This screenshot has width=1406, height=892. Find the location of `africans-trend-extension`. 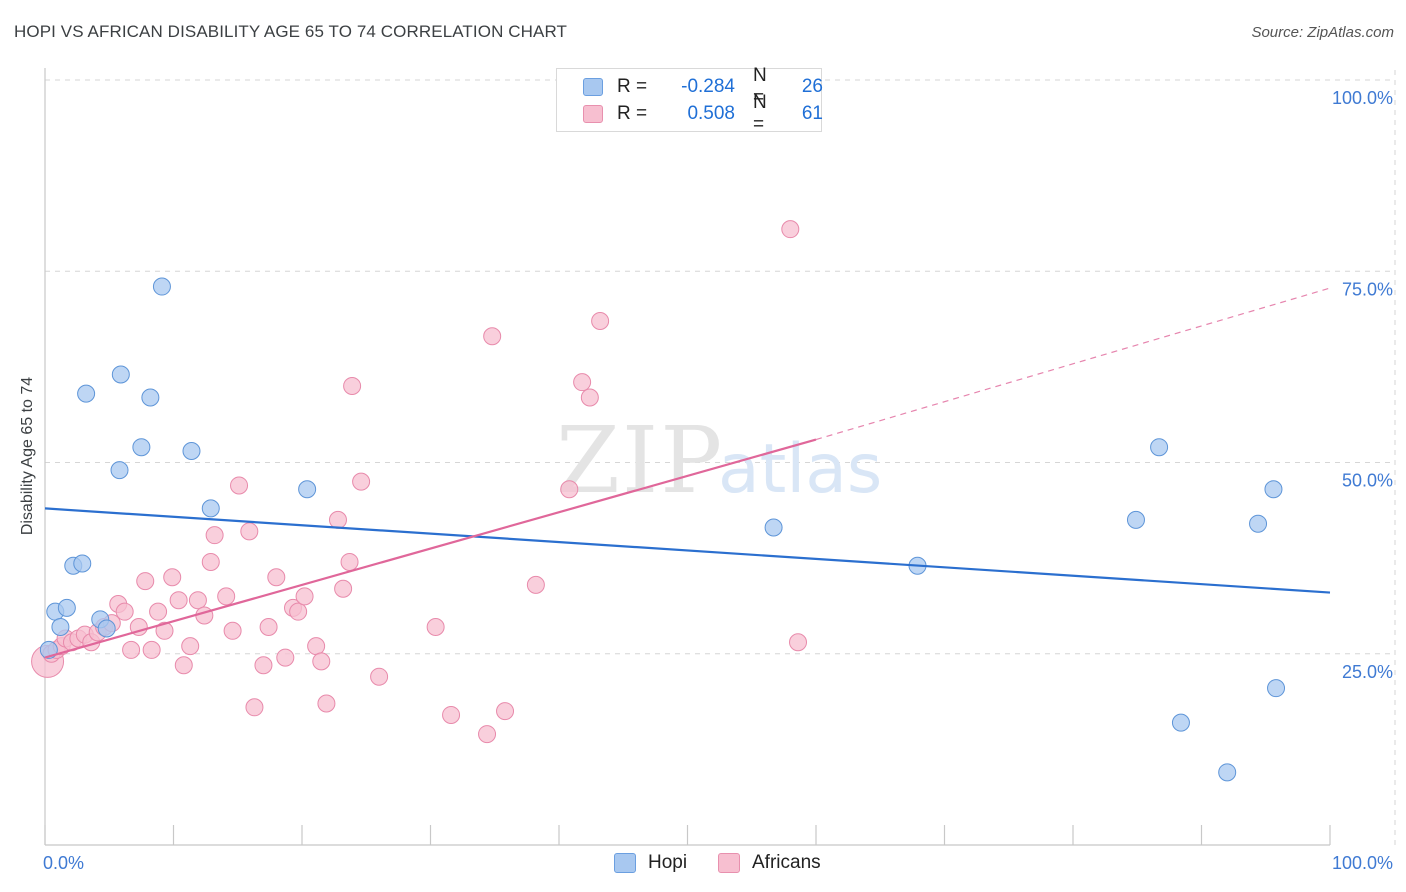

africans-trend-extension is located at coordinates (1073, 364).